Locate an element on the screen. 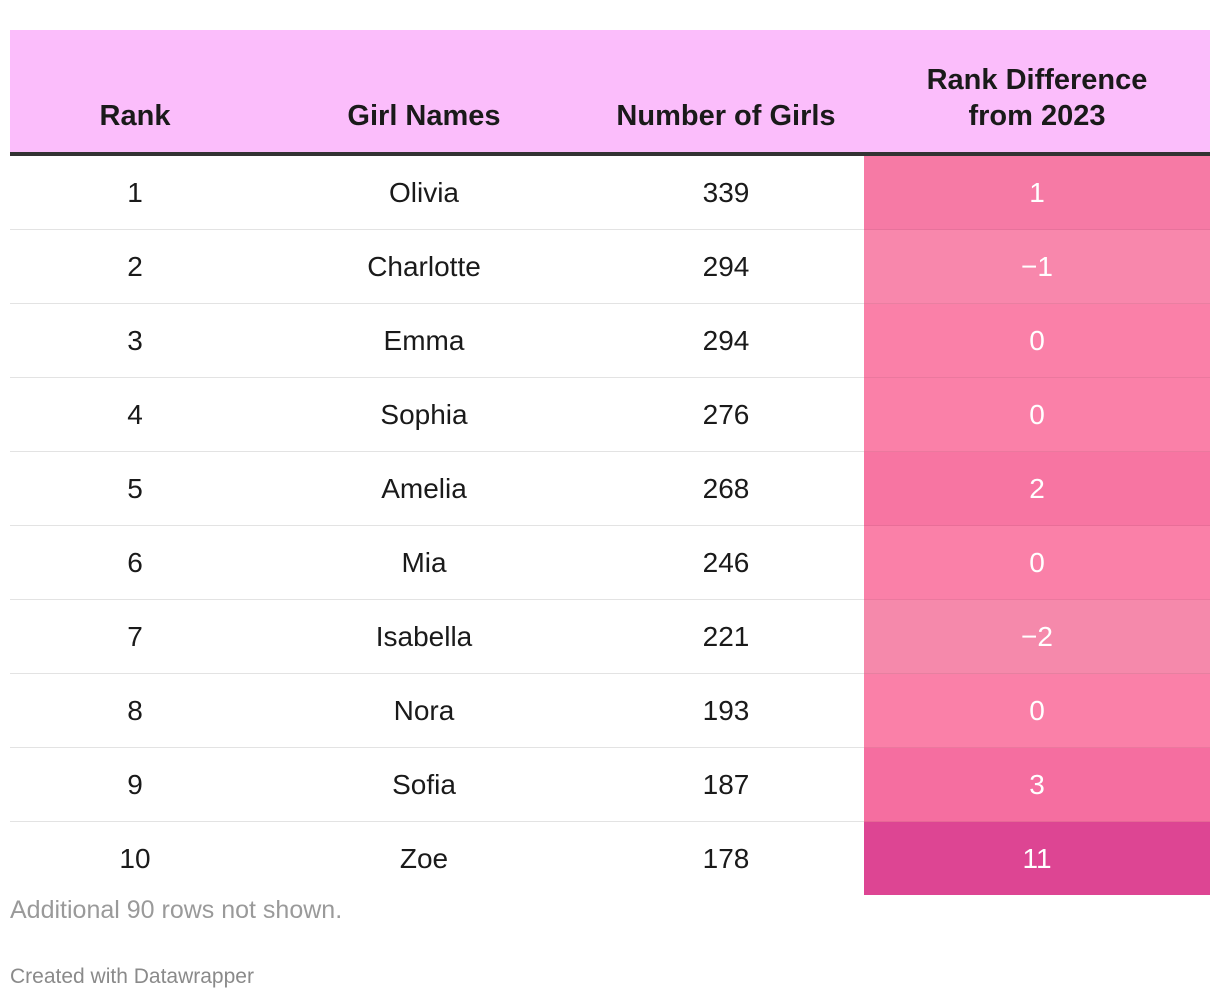 The width and height of the screenshot is (1220, 1002). number-of-girls-cell: 187 is located at coordinates (726, 784).